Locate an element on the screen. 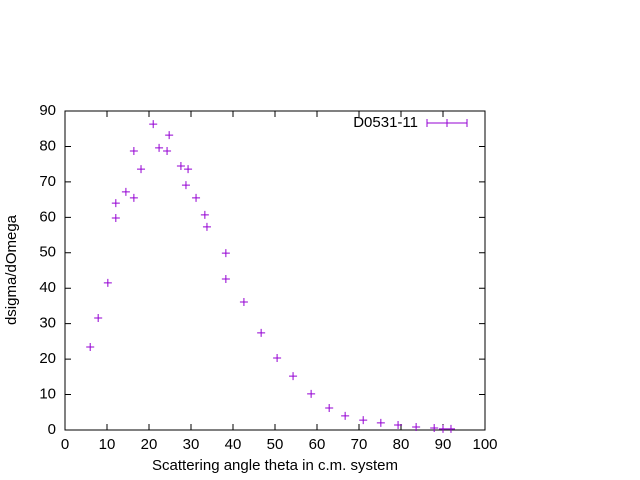 Image resolution: width=640 pixels, height=480 pixels. x-tick-label: 100 is located at coordinates (484, 444).